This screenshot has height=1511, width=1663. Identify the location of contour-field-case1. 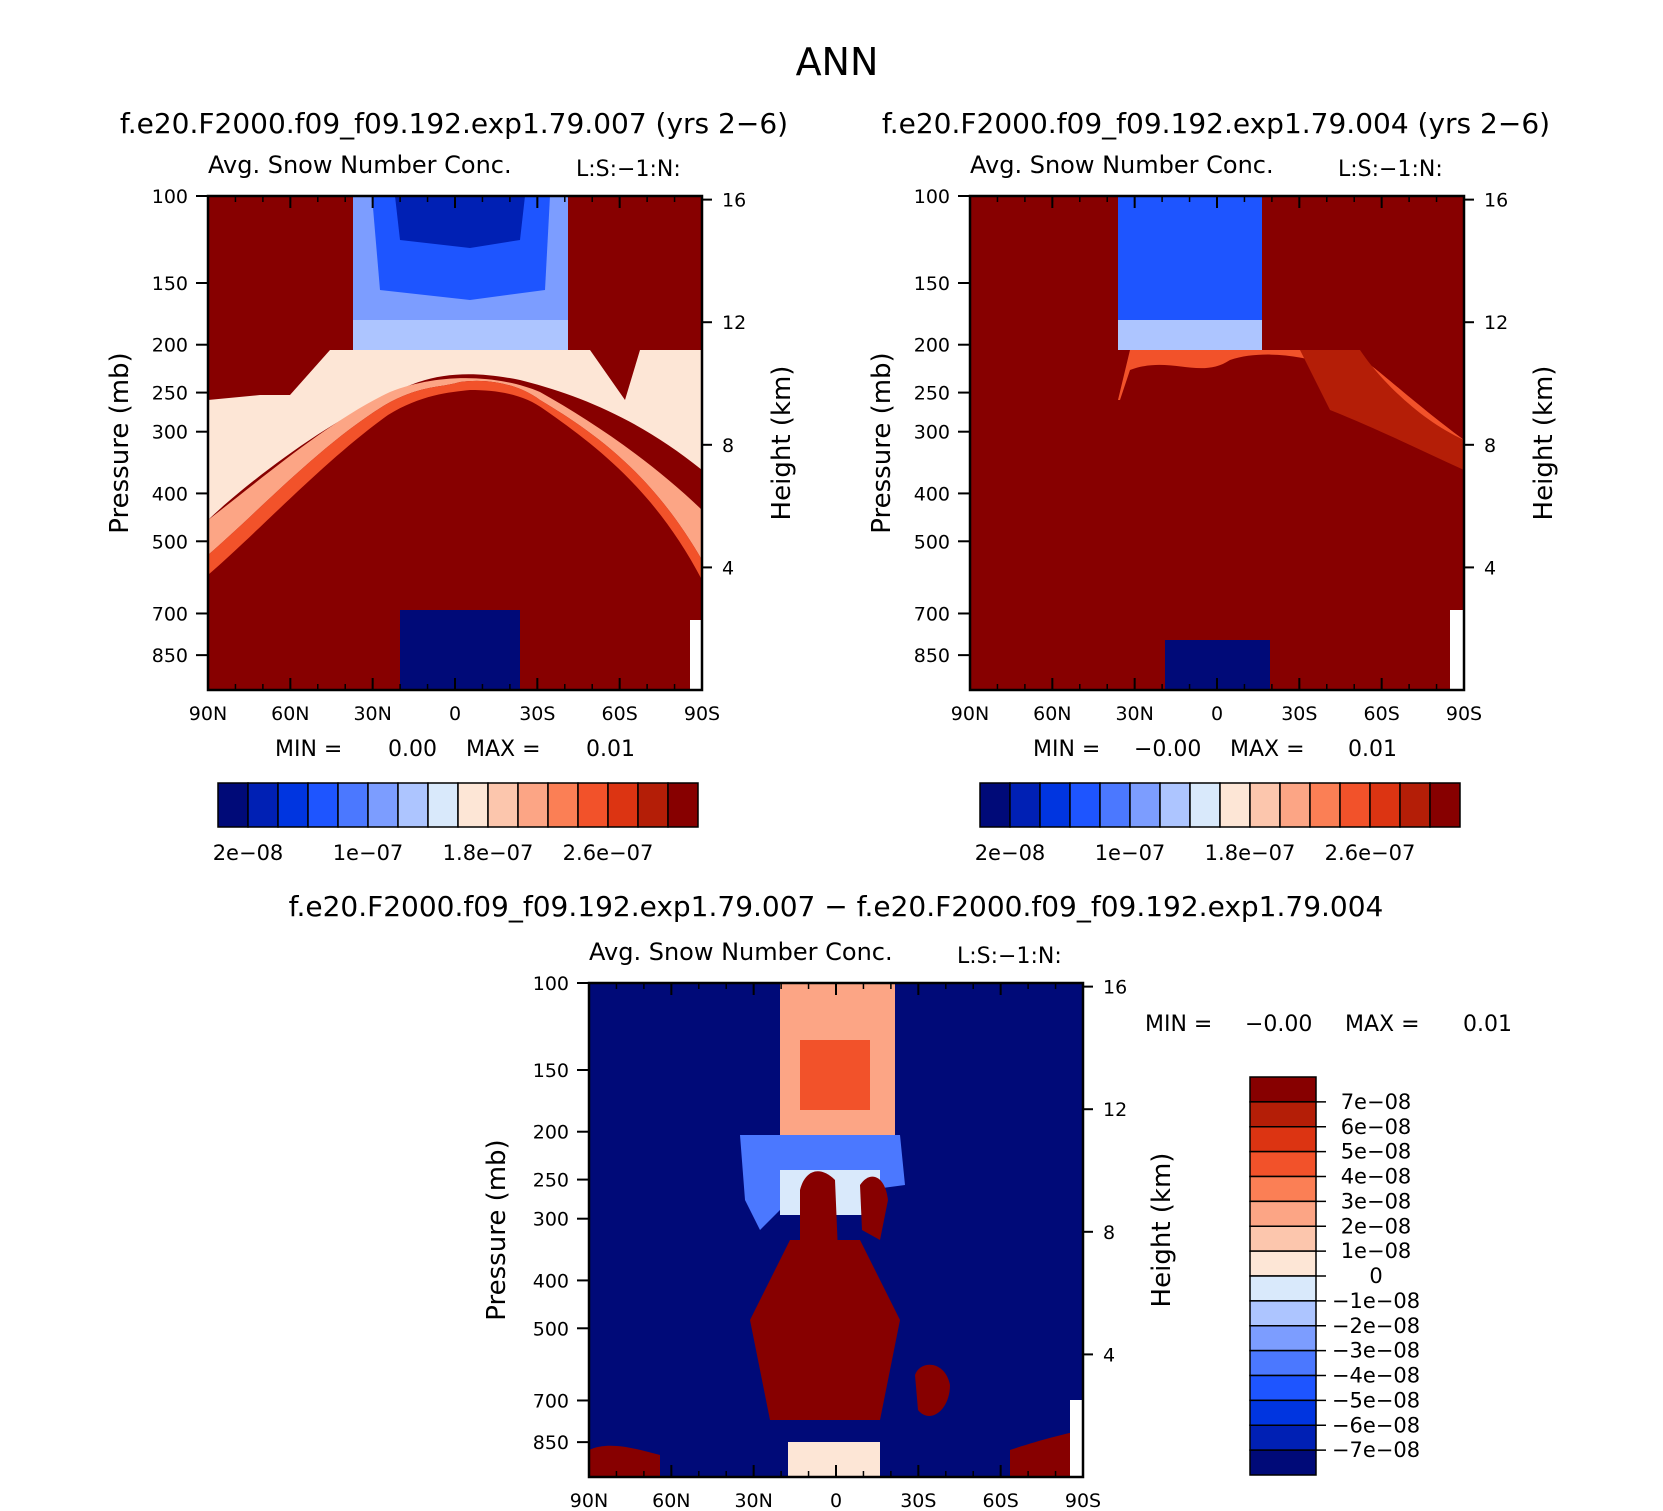
(455, 443).